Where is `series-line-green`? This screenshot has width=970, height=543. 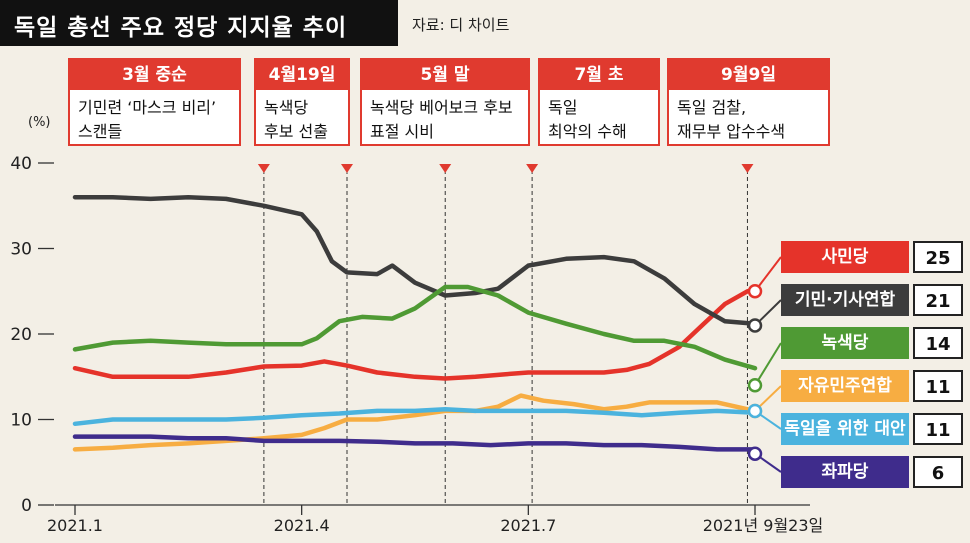
series-line-green is located at coordinates (415, 327).